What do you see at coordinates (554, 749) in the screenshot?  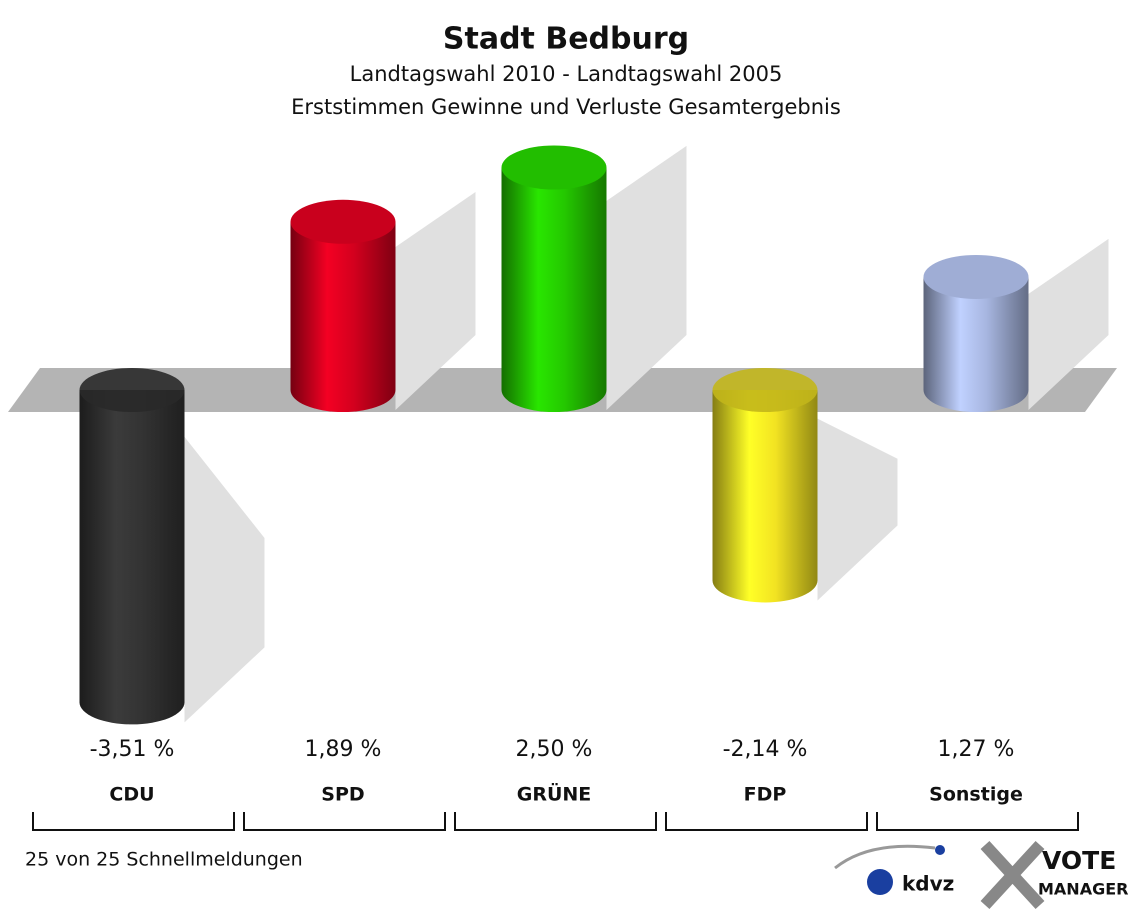 I see `value-label: 2,50 %` at bounding box center [554, 749].